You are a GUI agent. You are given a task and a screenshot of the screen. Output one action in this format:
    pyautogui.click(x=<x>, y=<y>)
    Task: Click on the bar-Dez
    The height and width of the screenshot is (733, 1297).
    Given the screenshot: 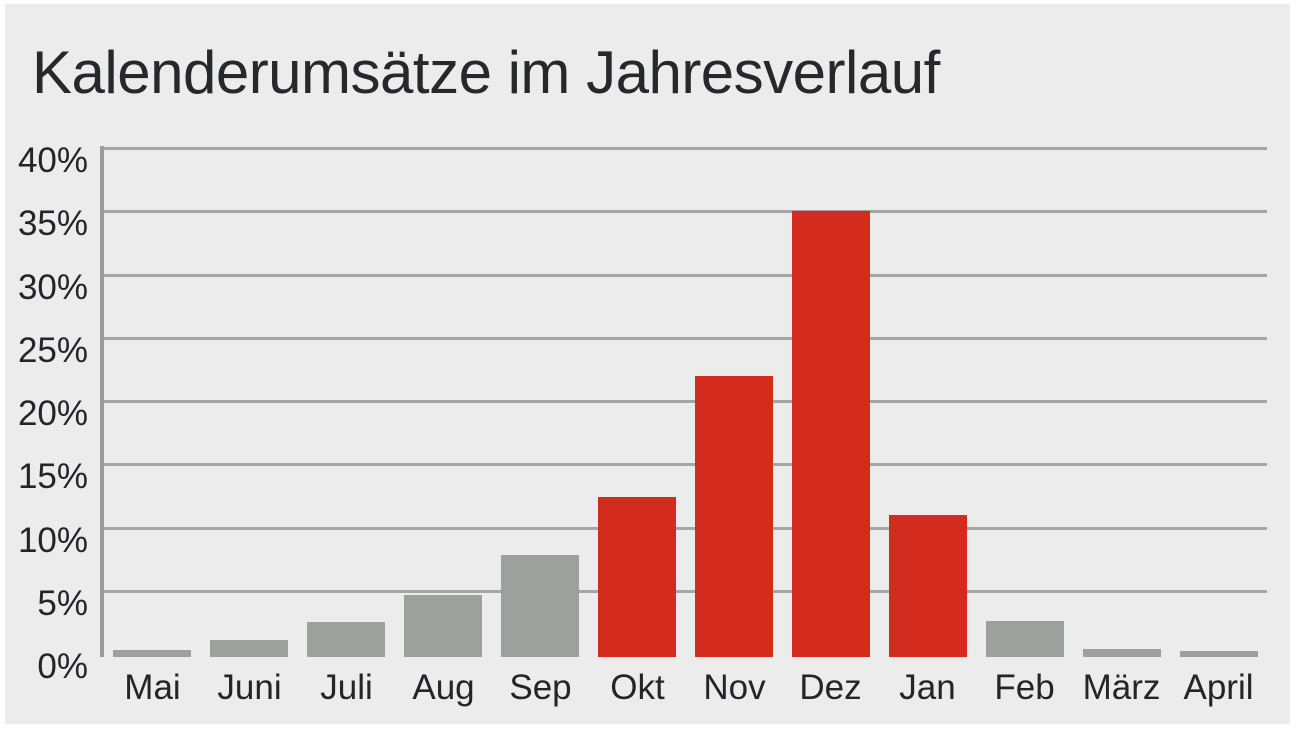 What is the action you would take?
    pyautogui.click(x=831, y=434)
    